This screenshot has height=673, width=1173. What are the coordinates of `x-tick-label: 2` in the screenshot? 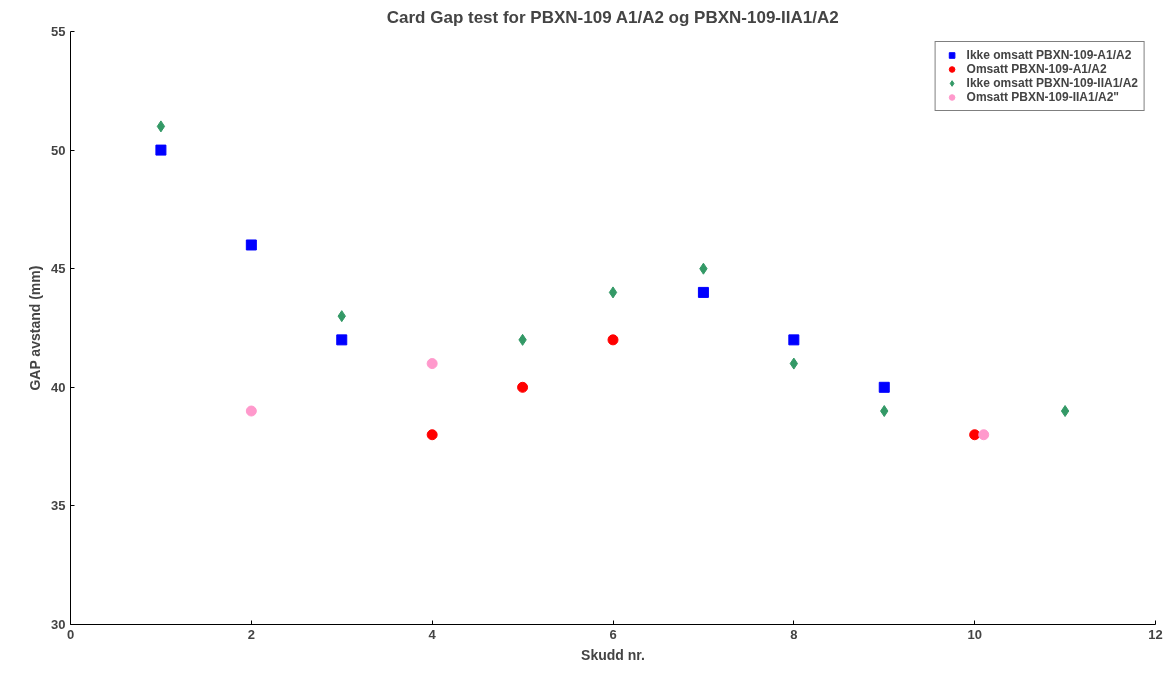 It's located at (251, 634).